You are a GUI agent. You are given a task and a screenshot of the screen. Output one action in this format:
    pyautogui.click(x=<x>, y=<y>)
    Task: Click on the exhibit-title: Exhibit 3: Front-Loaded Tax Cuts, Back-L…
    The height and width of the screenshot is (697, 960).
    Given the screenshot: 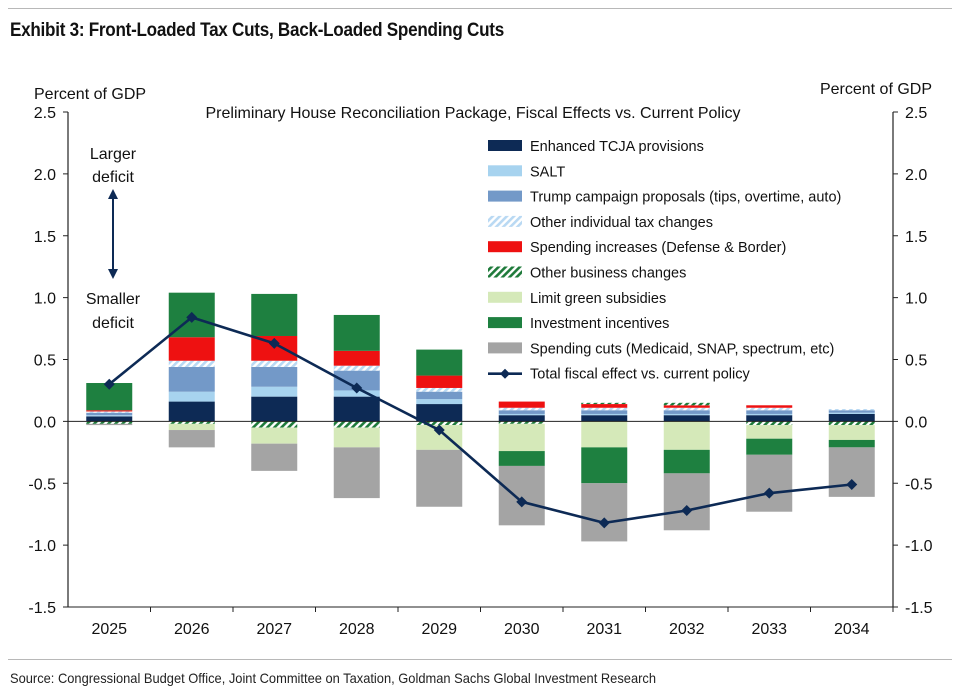 What is the action you would take?
    pyautogui.click(x=257, y=30)
    